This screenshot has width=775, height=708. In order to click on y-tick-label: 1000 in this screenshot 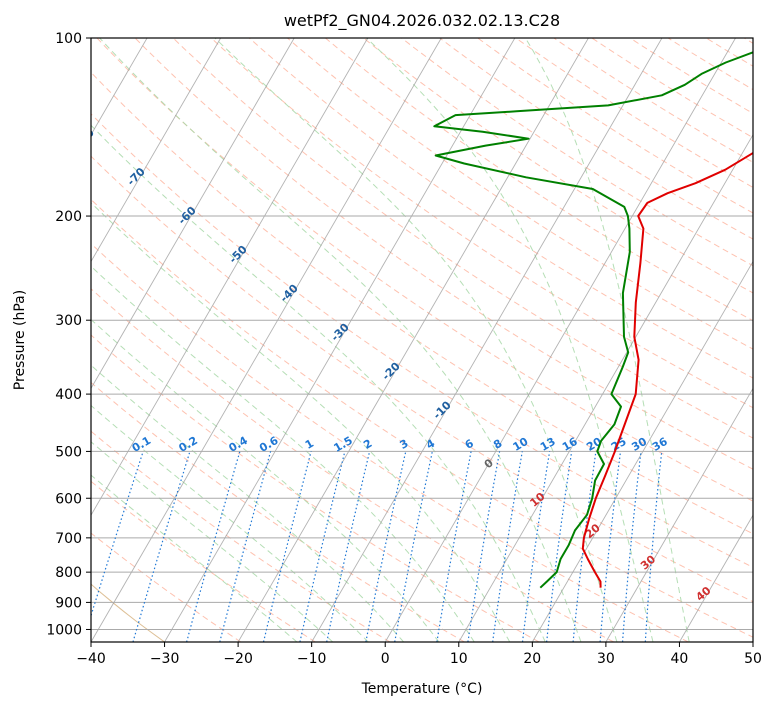, I will do `click(64, 631)`.